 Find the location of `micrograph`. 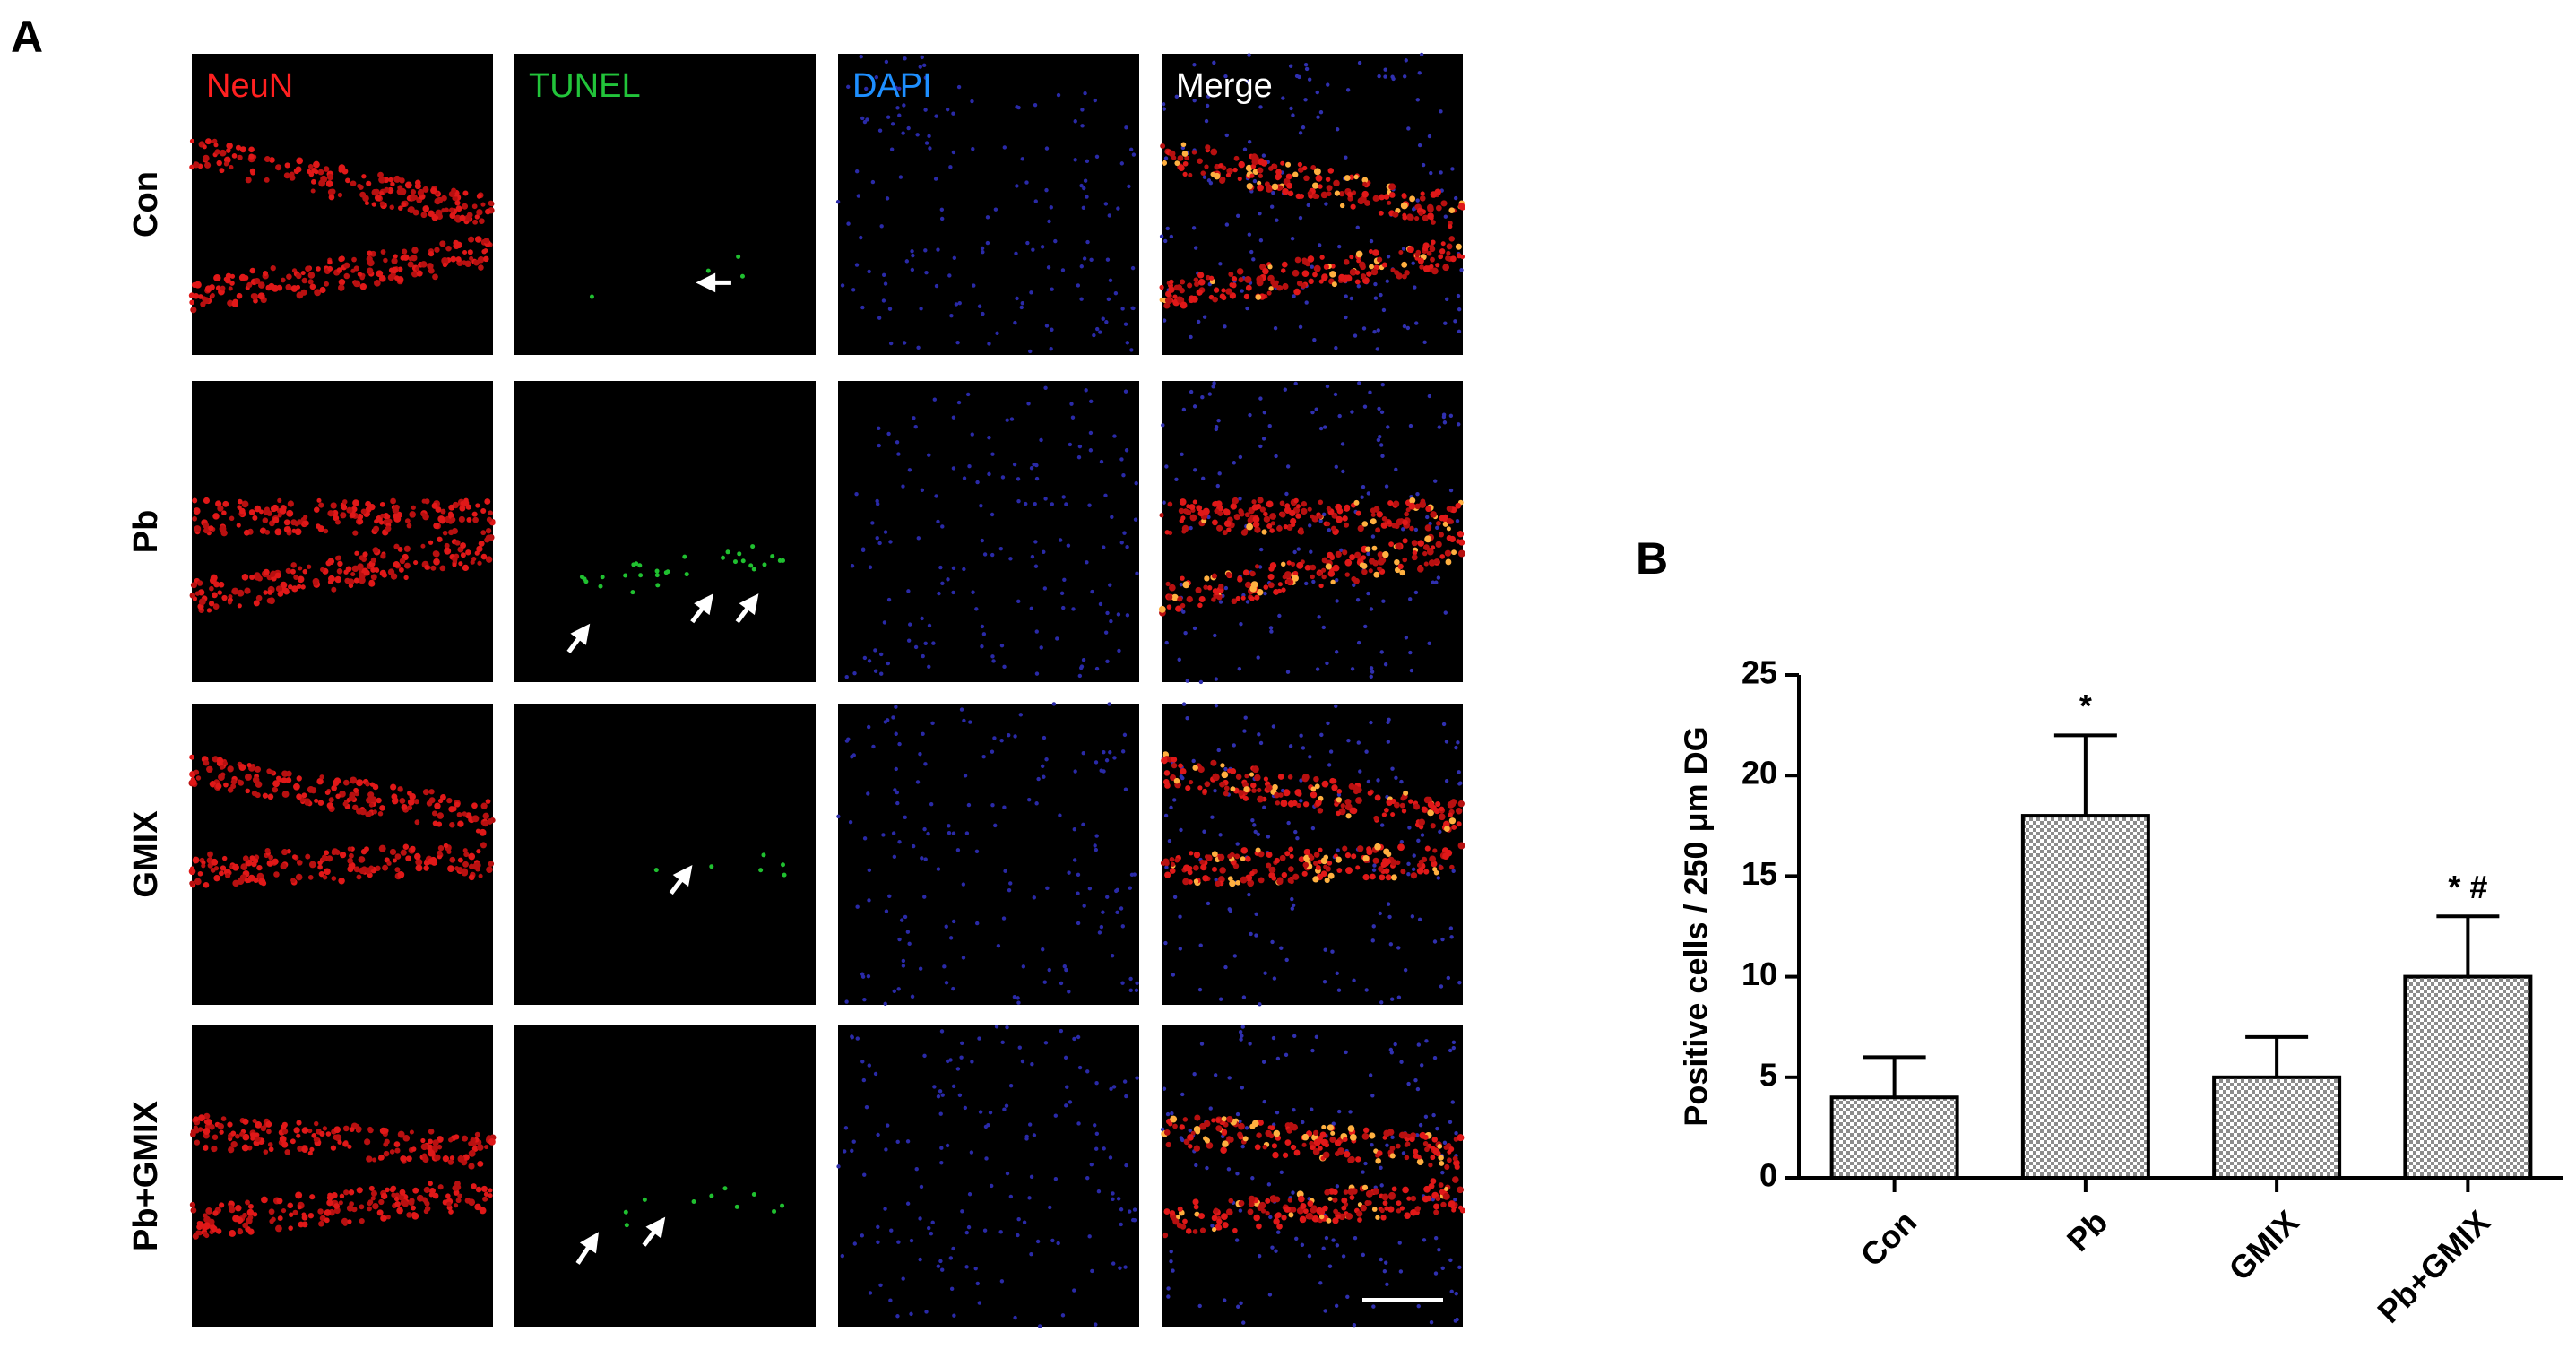

micrograph is located at coordinates (1313, 1176).